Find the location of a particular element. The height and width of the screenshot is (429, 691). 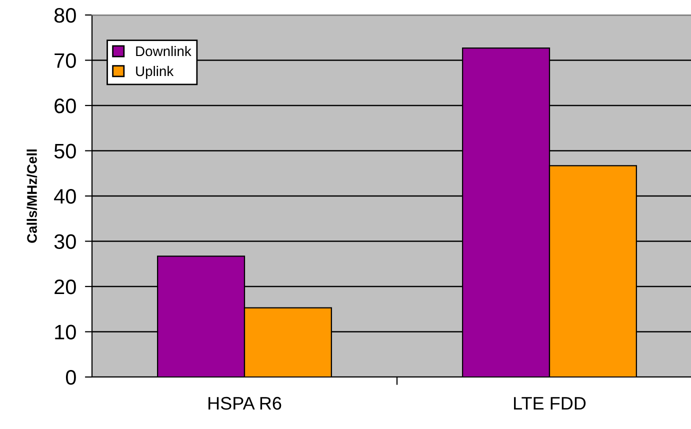

x-tick-label: LTE FDD is located at coordinates (550, 403).